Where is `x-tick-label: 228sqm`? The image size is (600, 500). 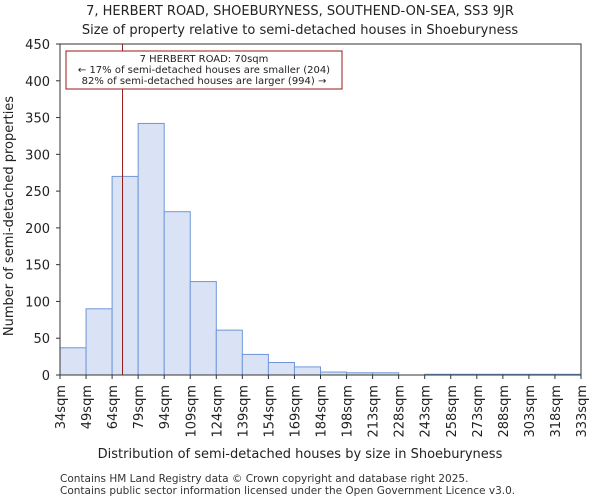
x-tick-label: 228sqm is located at coordinates (400, 411).